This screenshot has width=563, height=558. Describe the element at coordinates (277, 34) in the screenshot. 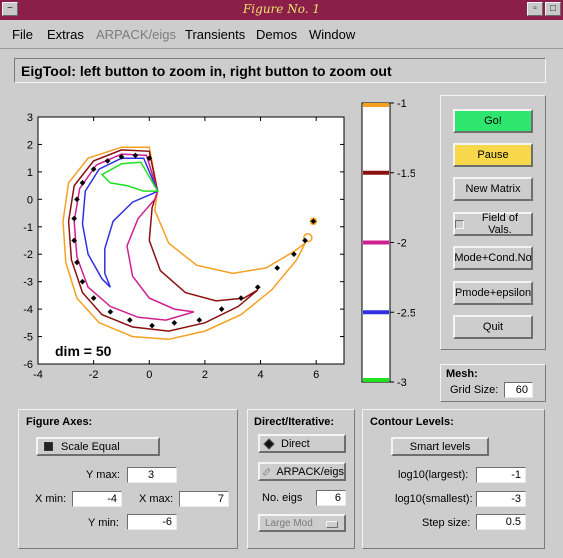

I see `menu-demos: Demos` at that location.